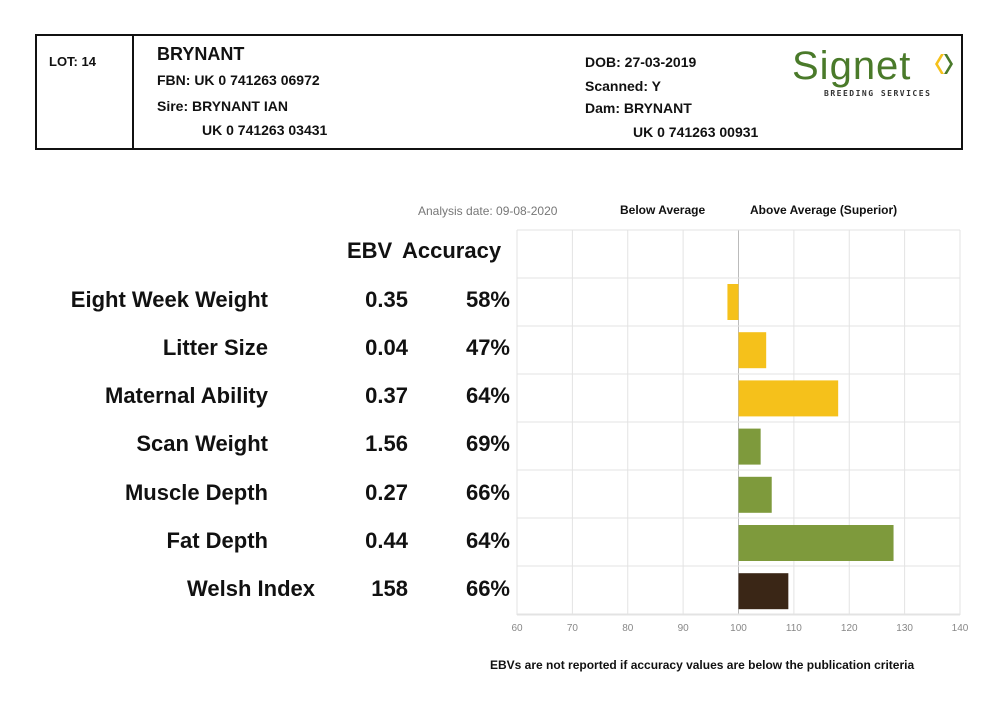  Describe the element at coordinates (878, 93) in the screenshot. I see `logo-subtitle: BREEDING SERVICES` at that location.